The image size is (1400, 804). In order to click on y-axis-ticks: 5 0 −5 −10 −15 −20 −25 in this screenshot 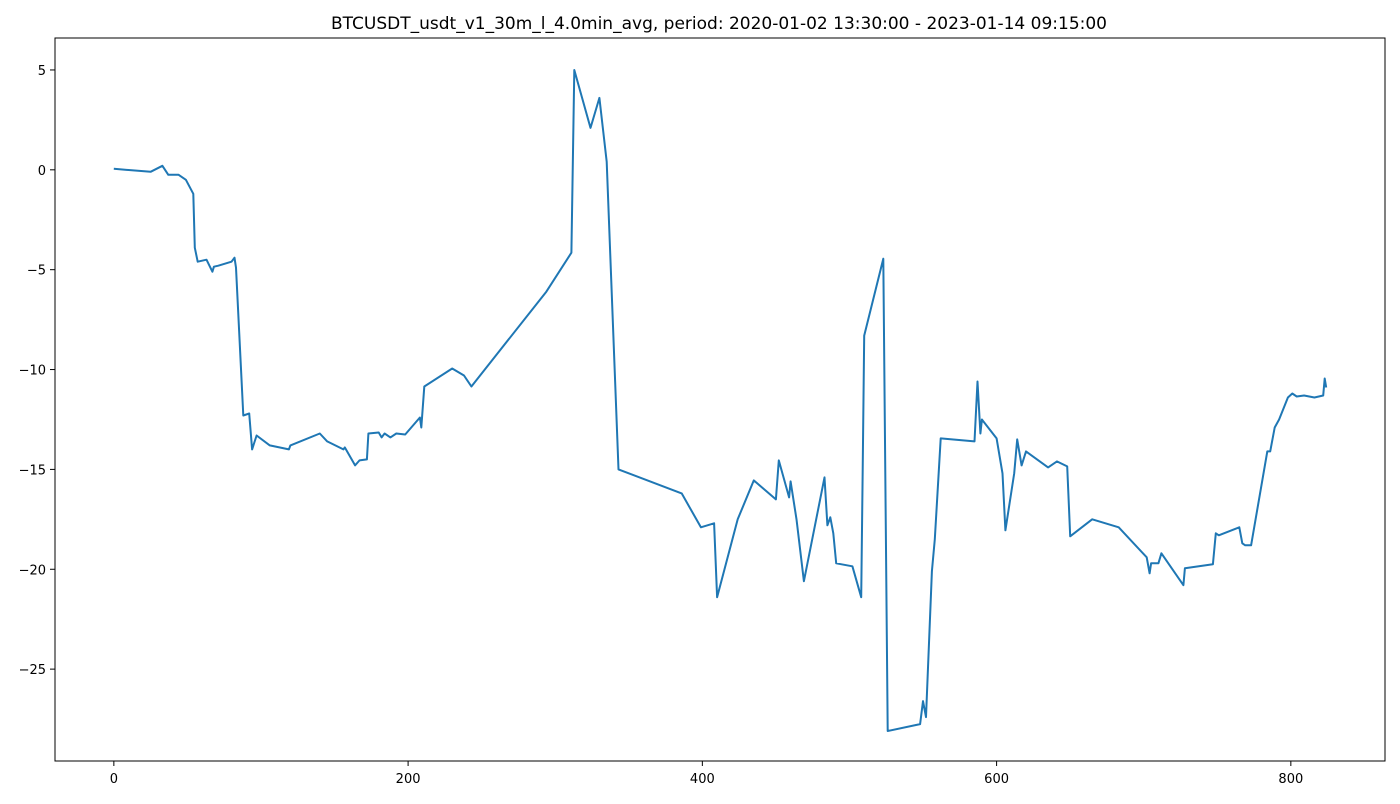, I will do `click(37, 371)`.